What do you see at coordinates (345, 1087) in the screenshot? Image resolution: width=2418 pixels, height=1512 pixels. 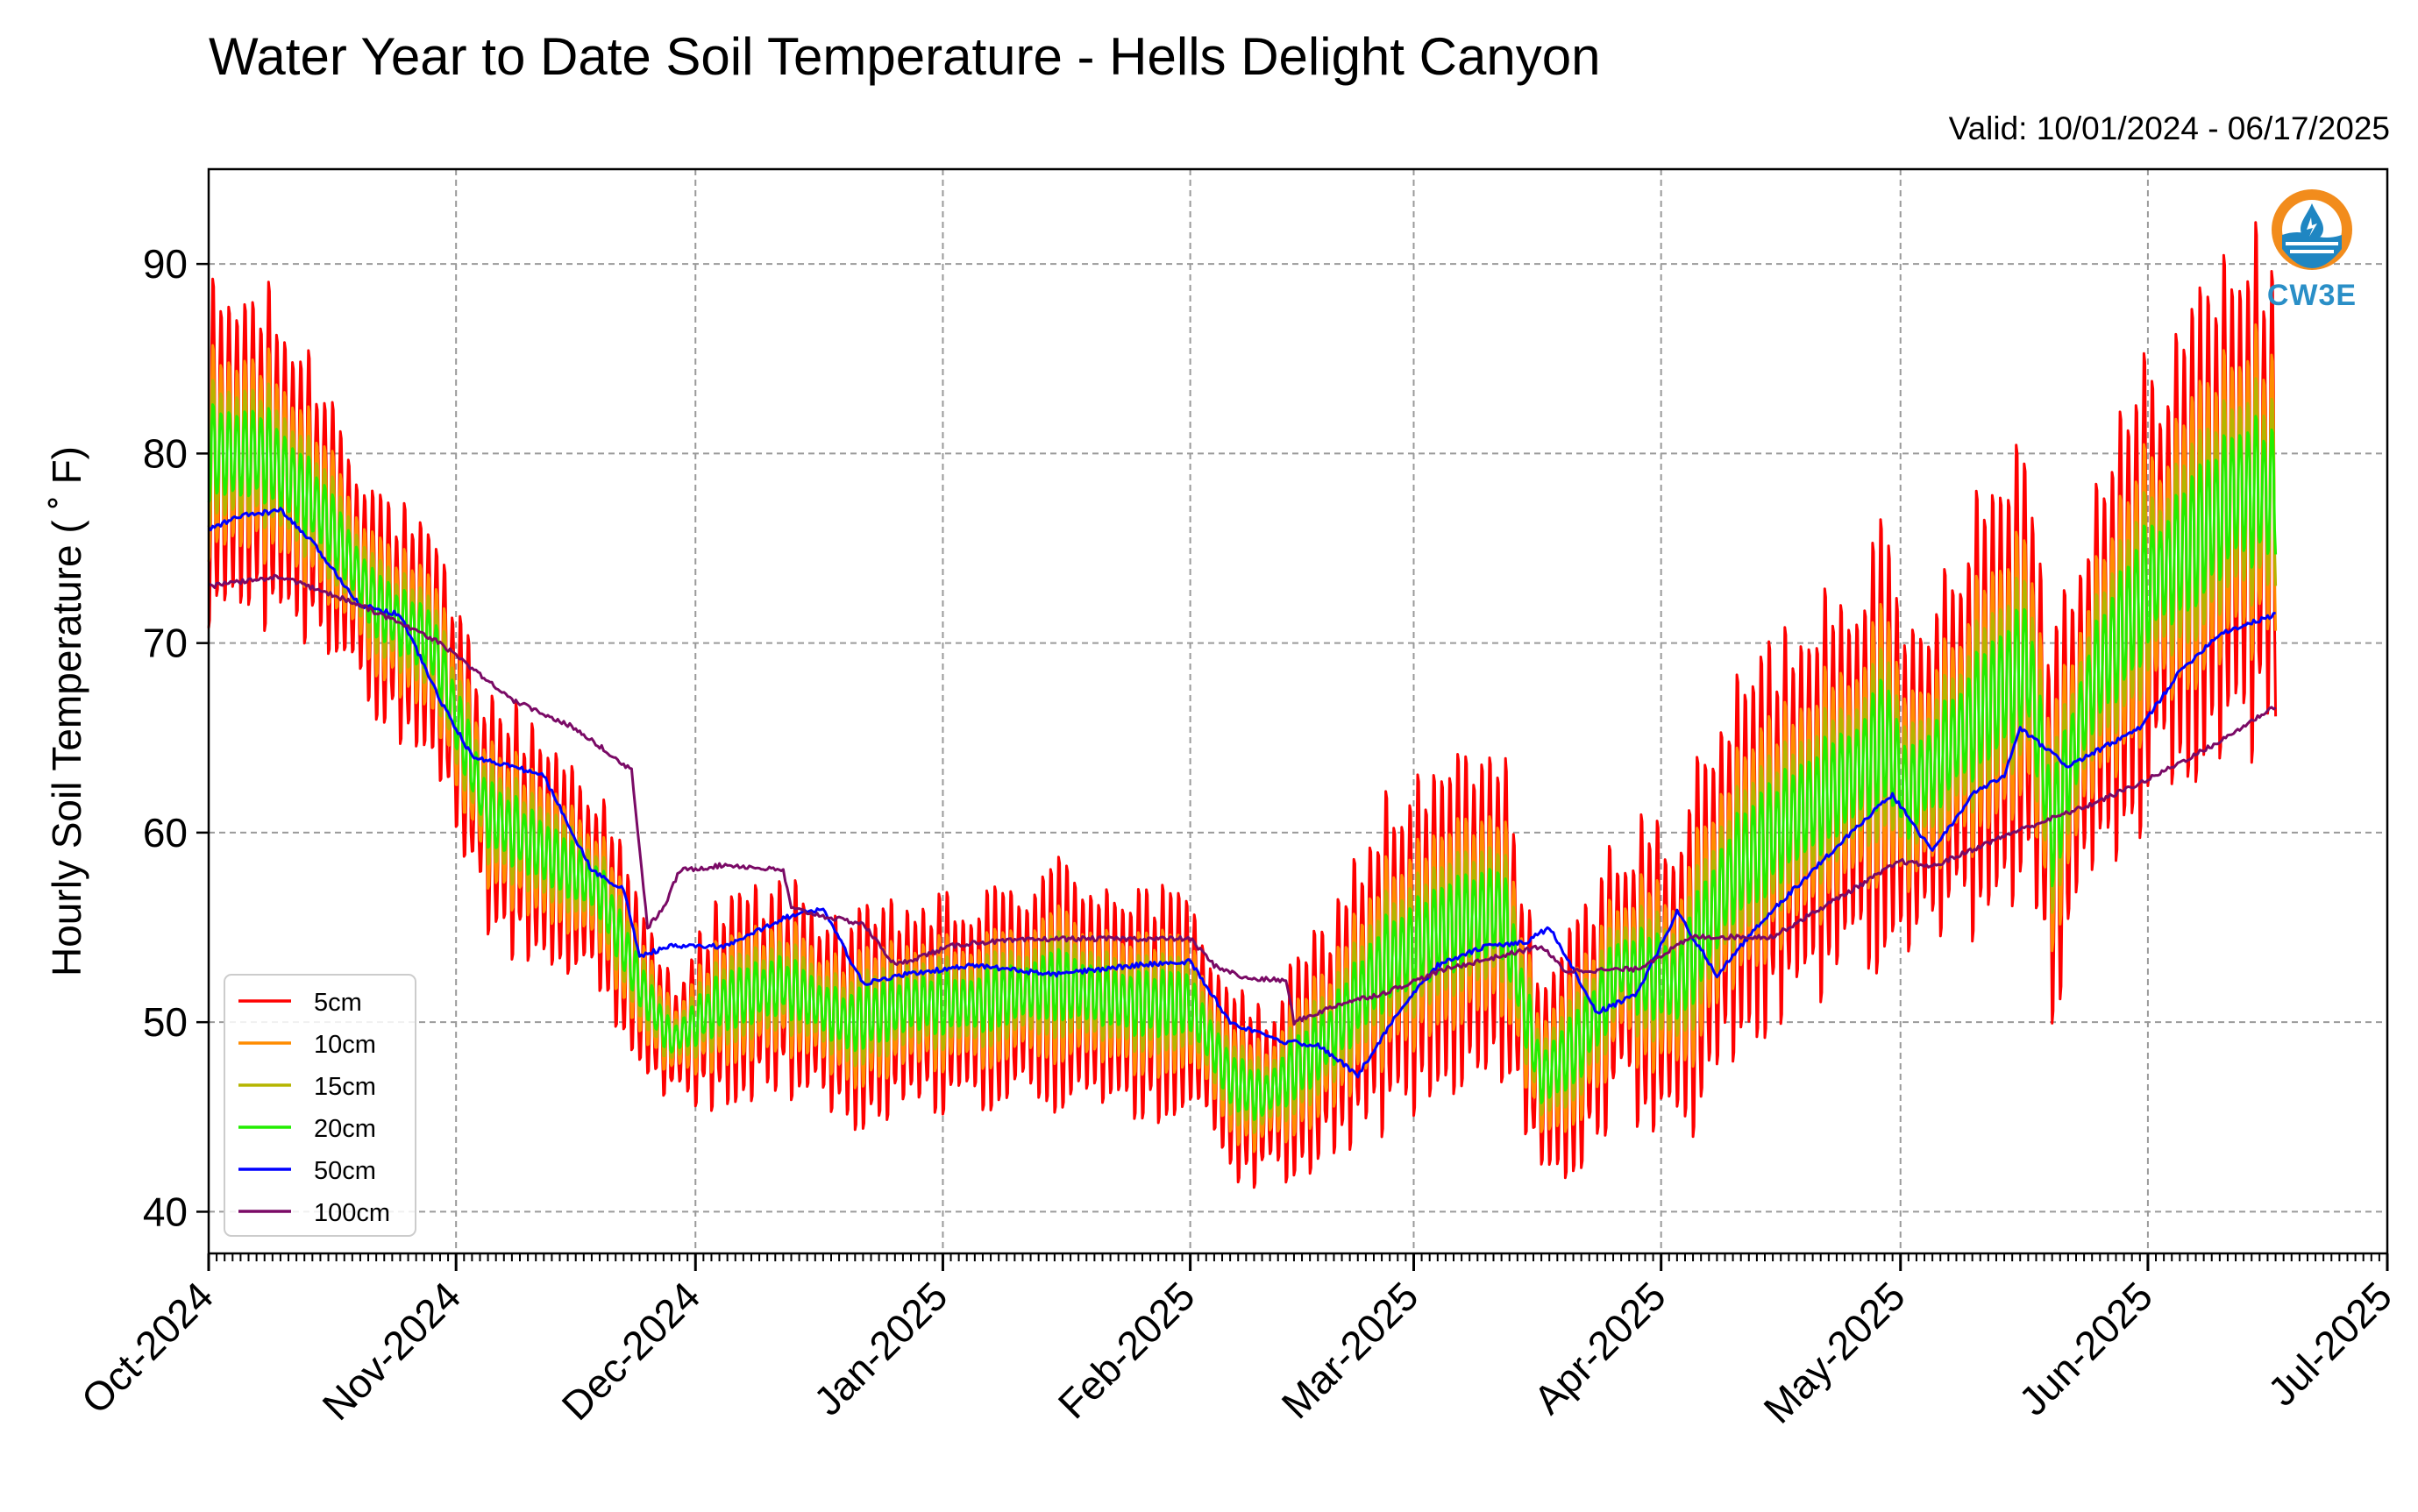 I see `legend-label-15cm: 15cm` at bounding box center [345, 1087].